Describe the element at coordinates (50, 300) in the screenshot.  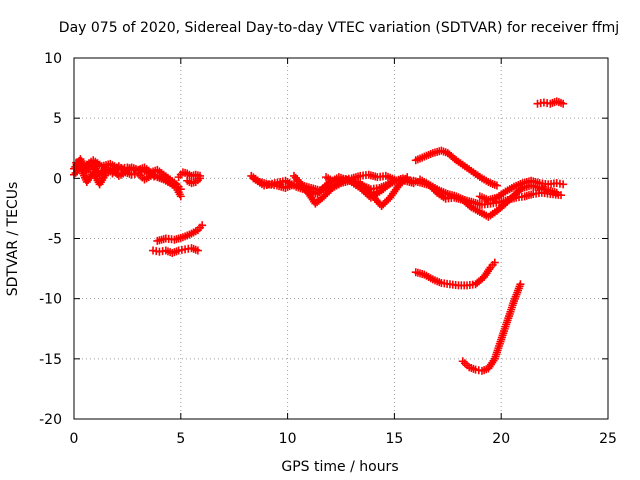
I see `y-tick-label: -10` at that location.